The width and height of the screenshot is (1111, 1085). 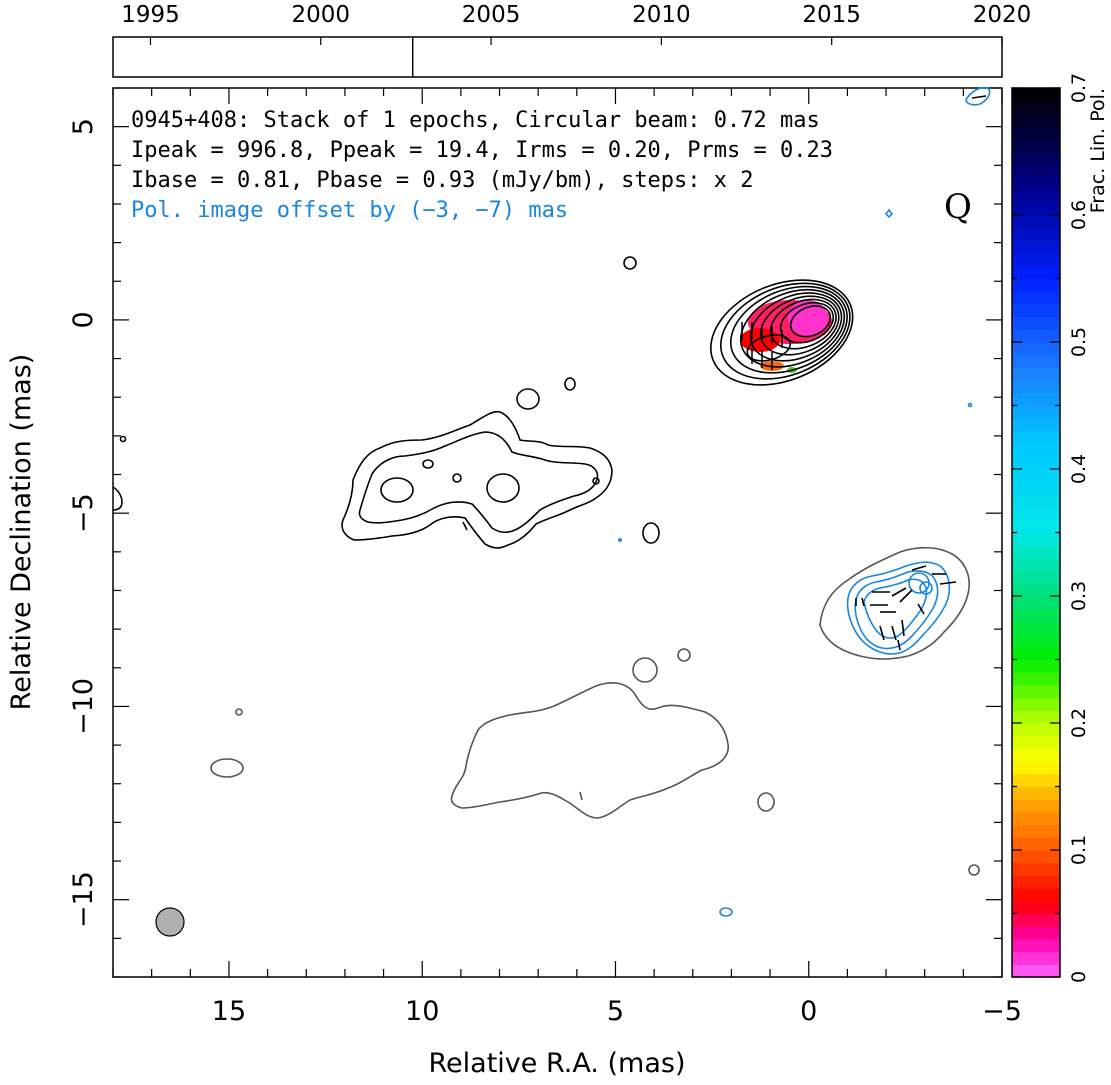 What do you see at coordinates (1002, 15) in the screenshot?
I see `epoch-year-label: 2020` at bounding box center [1002, 15].